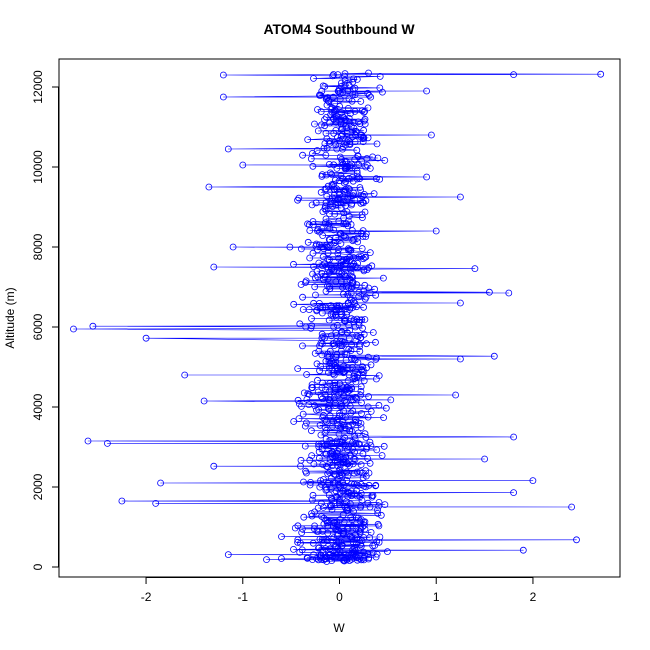 The image size is (650, 650). What do you see at coordinates (146, 597) in the screenshot?
I see `x-tick-label: -2` at bounding box center [146, 597].